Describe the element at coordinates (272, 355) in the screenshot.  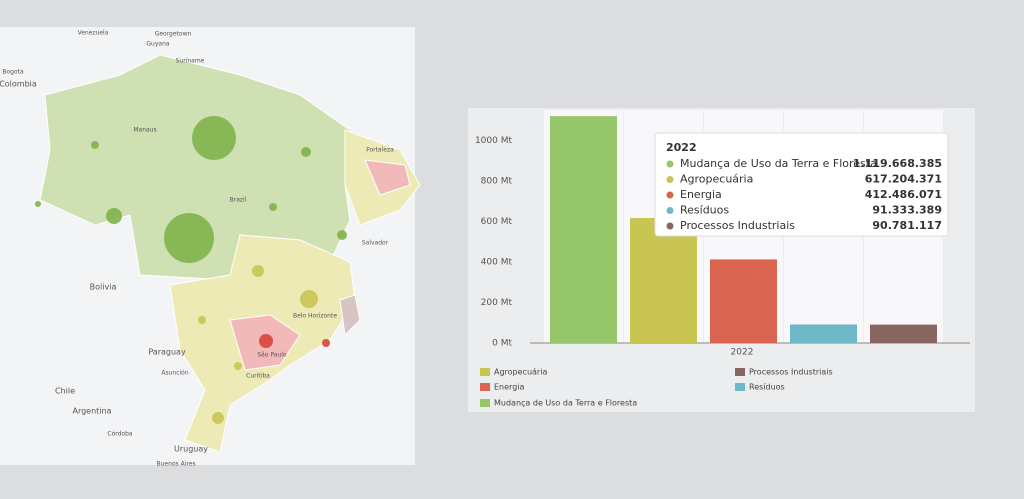
I see `map-label: São Paulo` at that location.